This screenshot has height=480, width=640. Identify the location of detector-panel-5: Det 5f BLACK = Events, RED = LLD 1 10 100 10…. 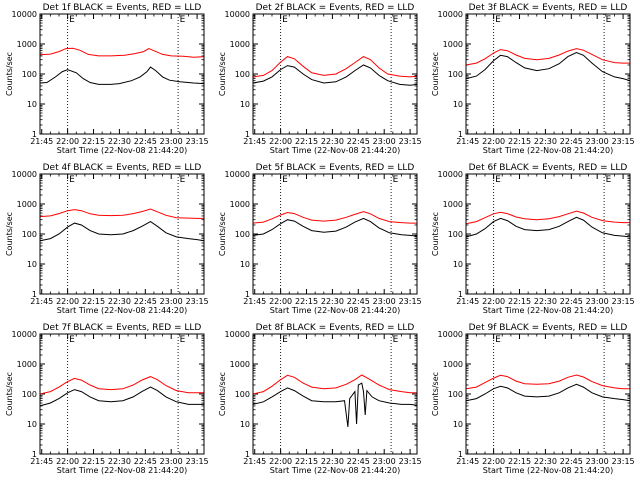
(320, 239).